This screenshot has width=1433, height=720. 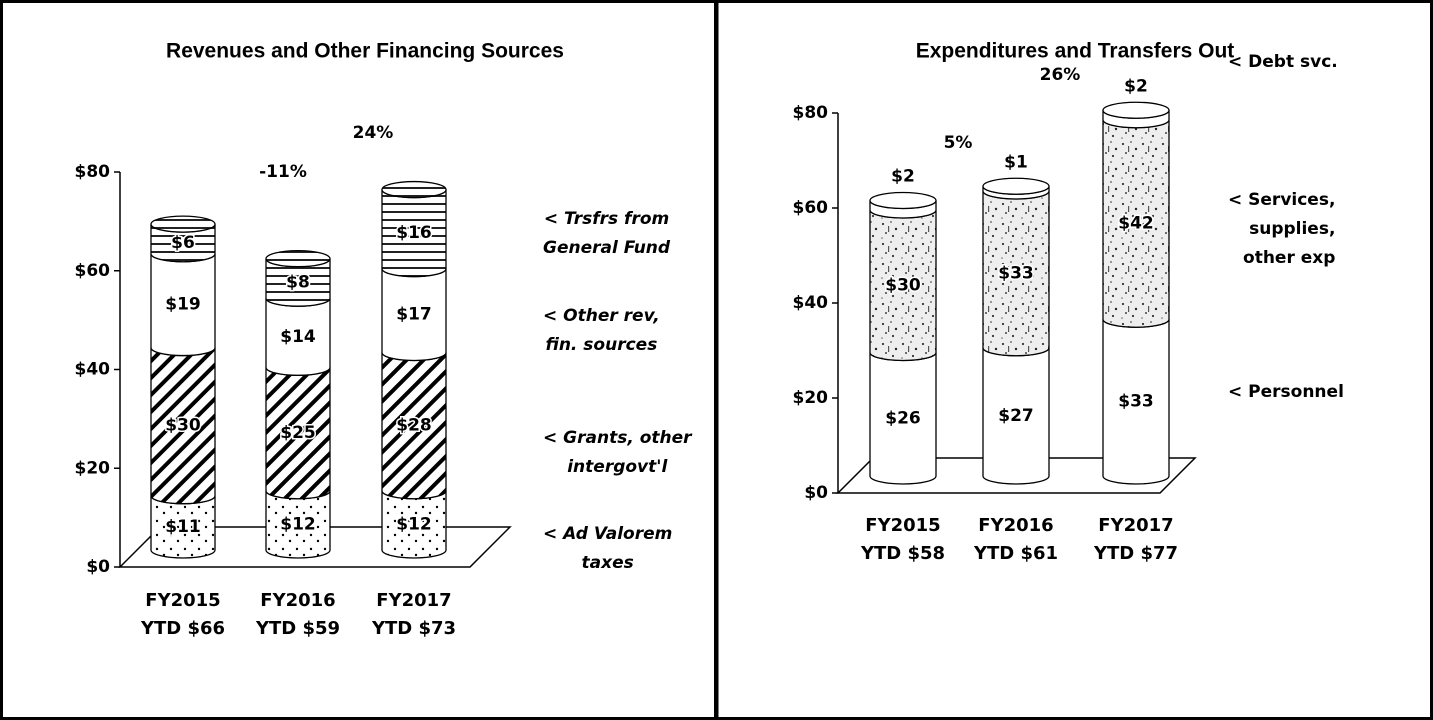 I want to click on chart-title: Revenues and Other Financing Sources, so click(x=365, y=51).